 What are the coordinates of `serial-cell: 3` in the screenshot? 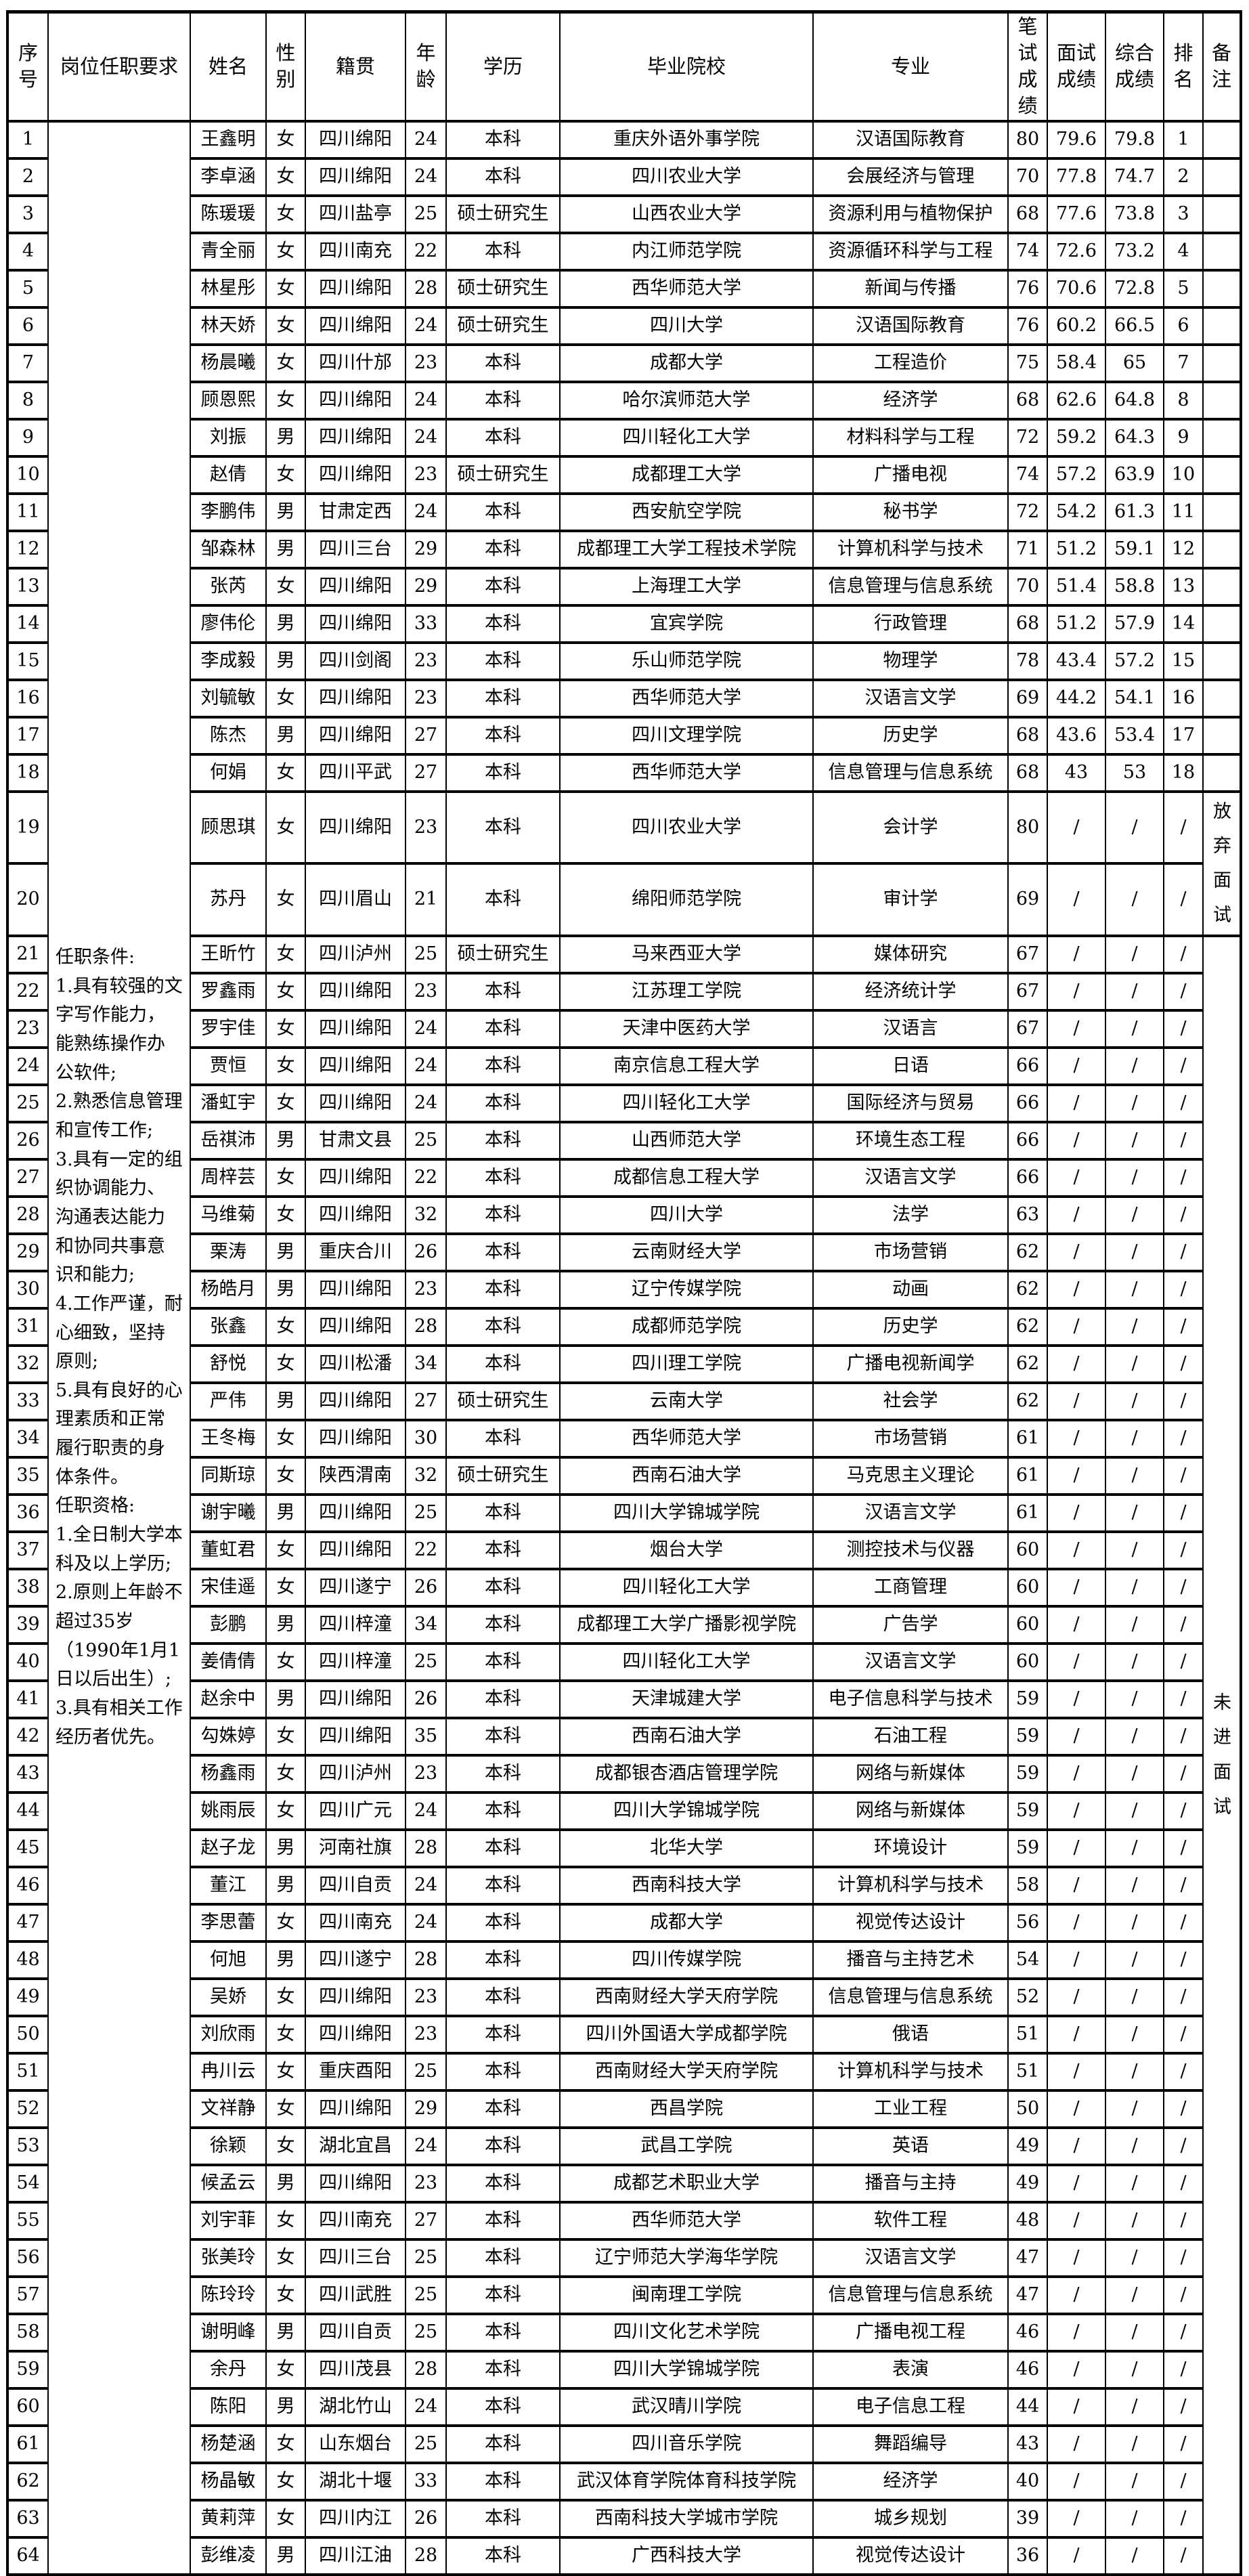 It's located at (28, 214).